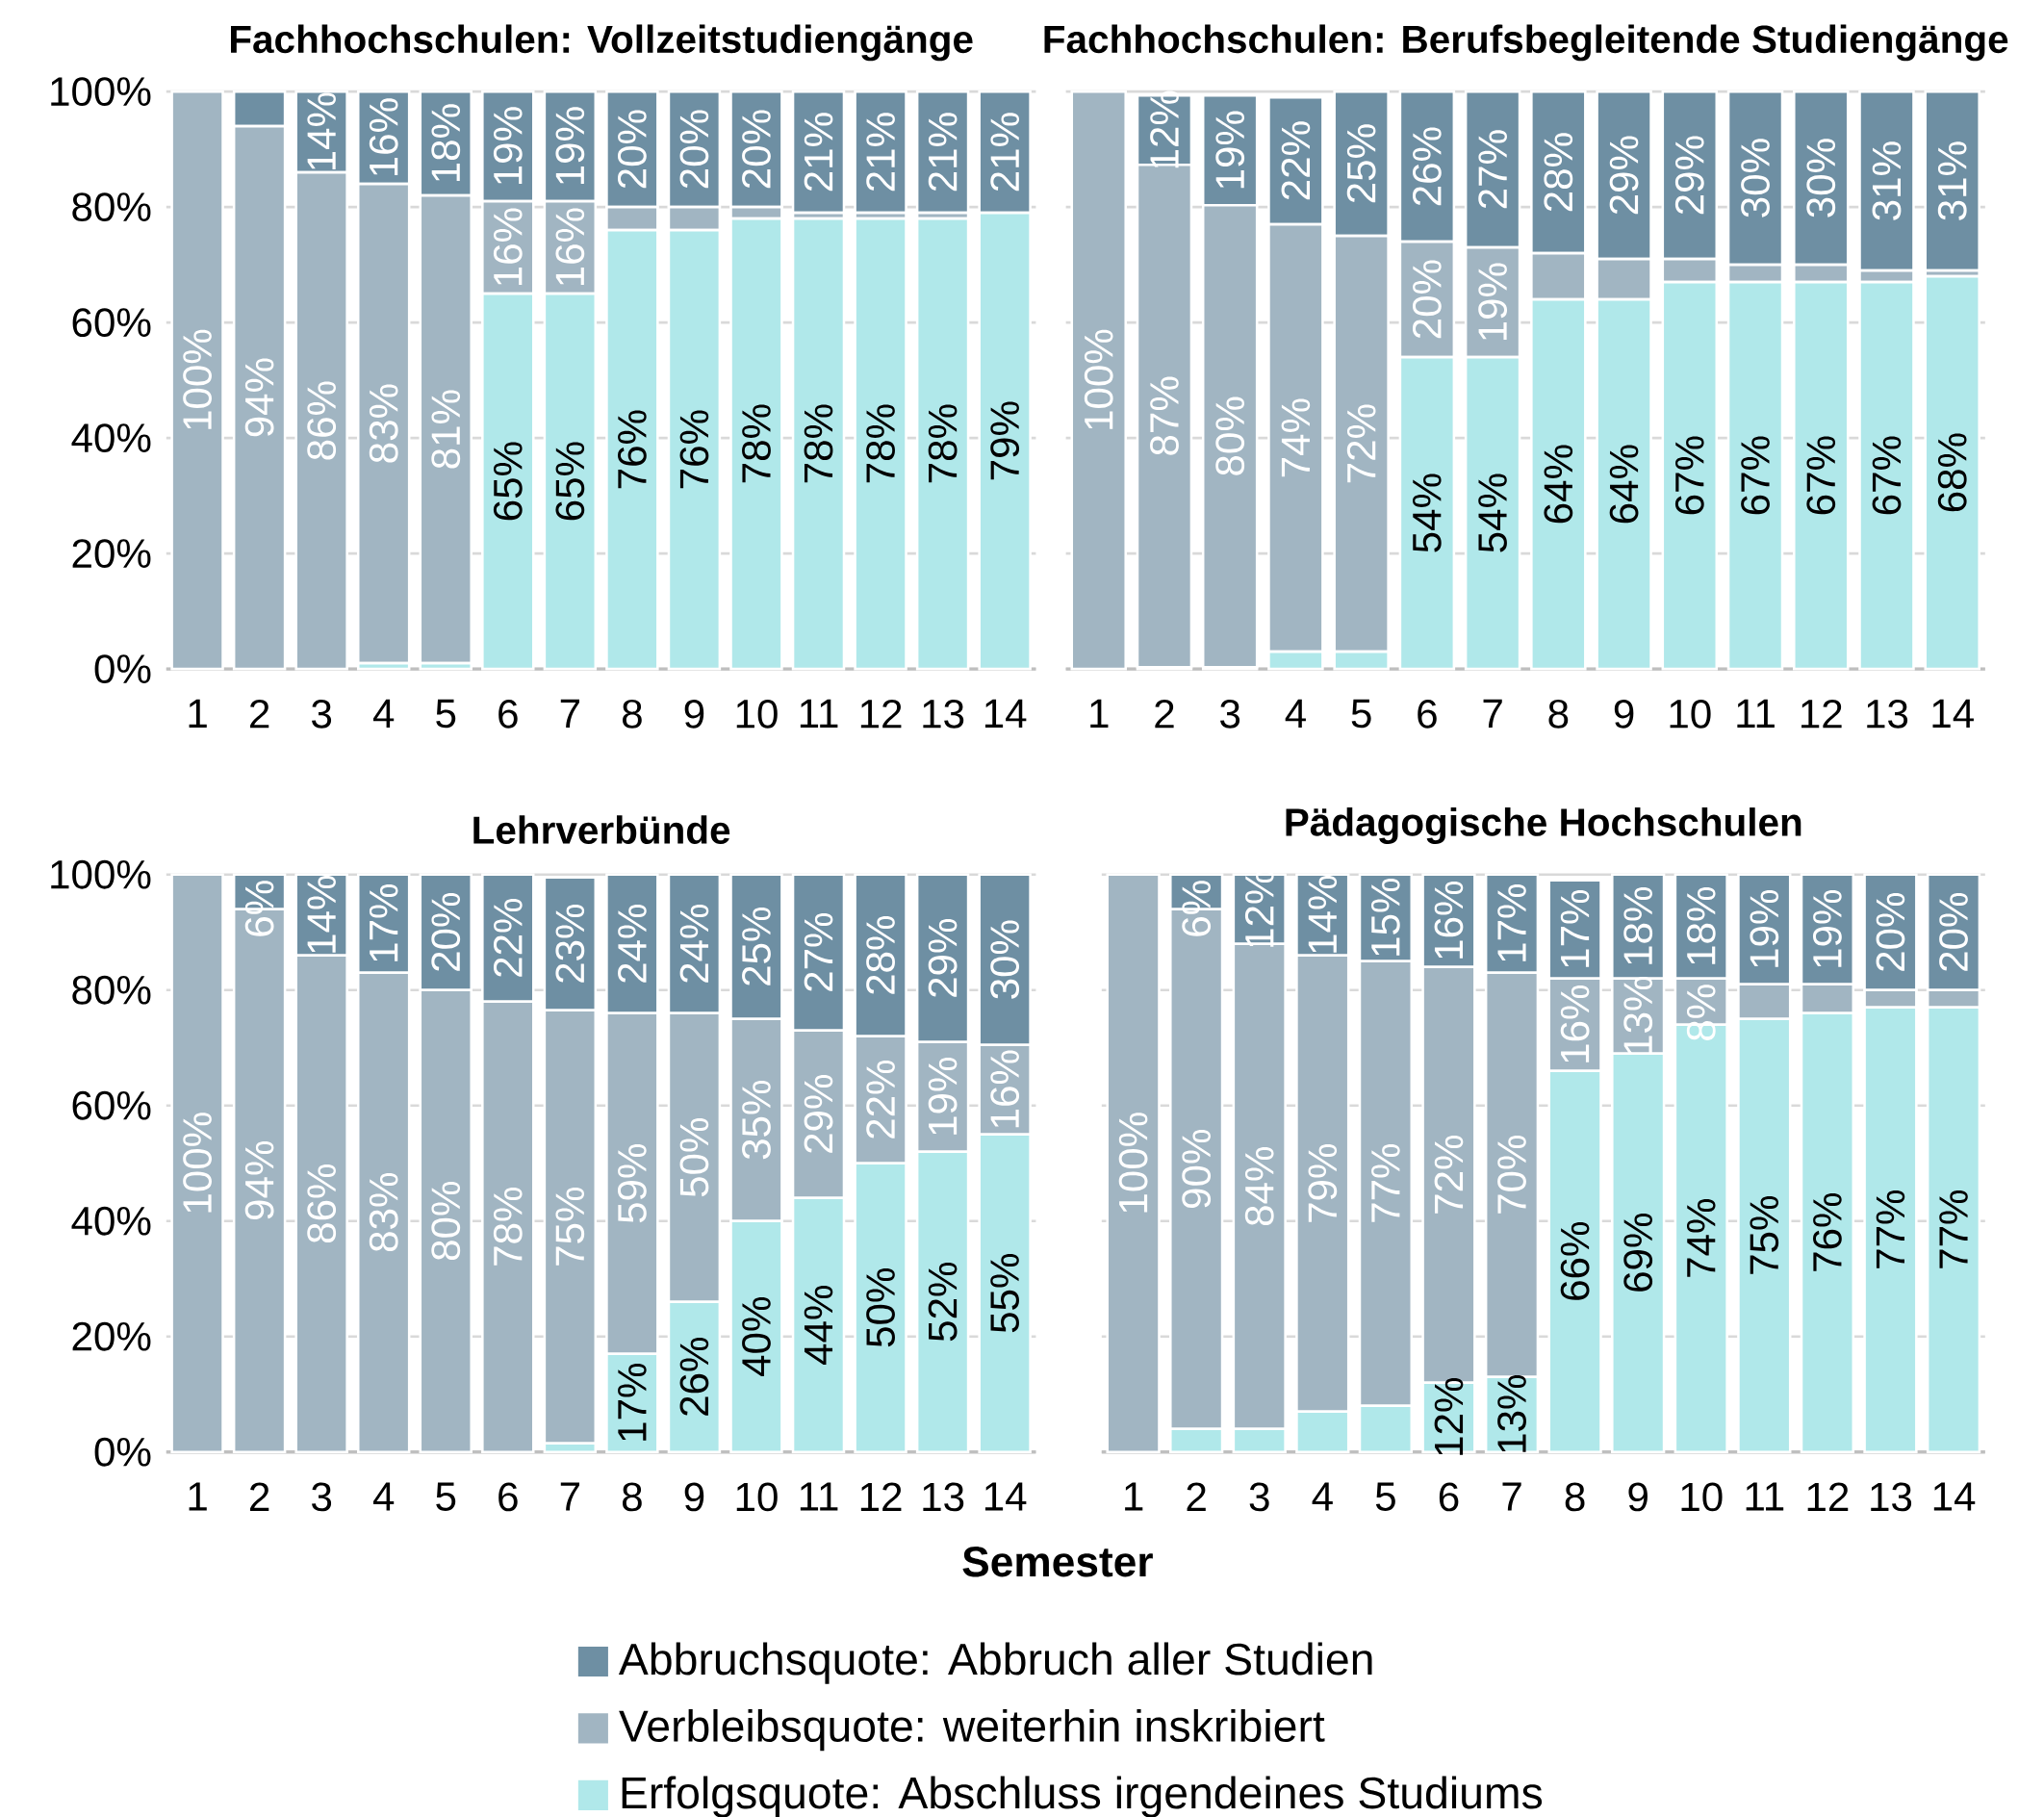  What do you see at coordinates (1134, 1496) in the screenshot?
I see `x-tick-label: 1` at bounding box center [1134, 1496].